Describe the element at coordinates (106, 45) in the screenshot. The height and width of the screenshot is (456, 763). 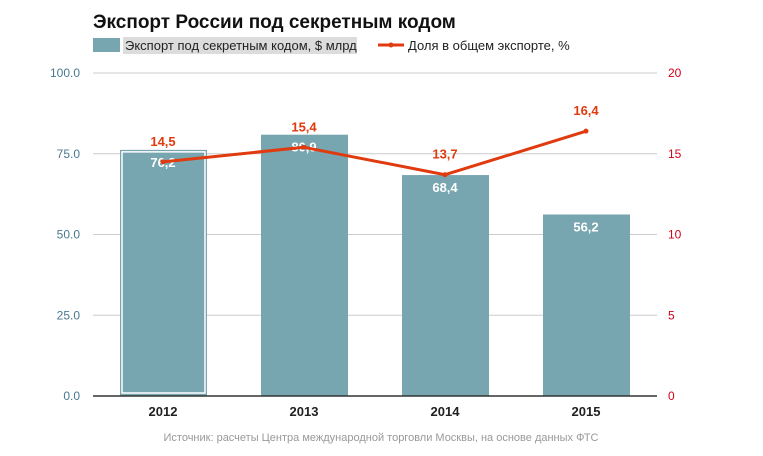
I see `legend-bar-swatch` at that location.